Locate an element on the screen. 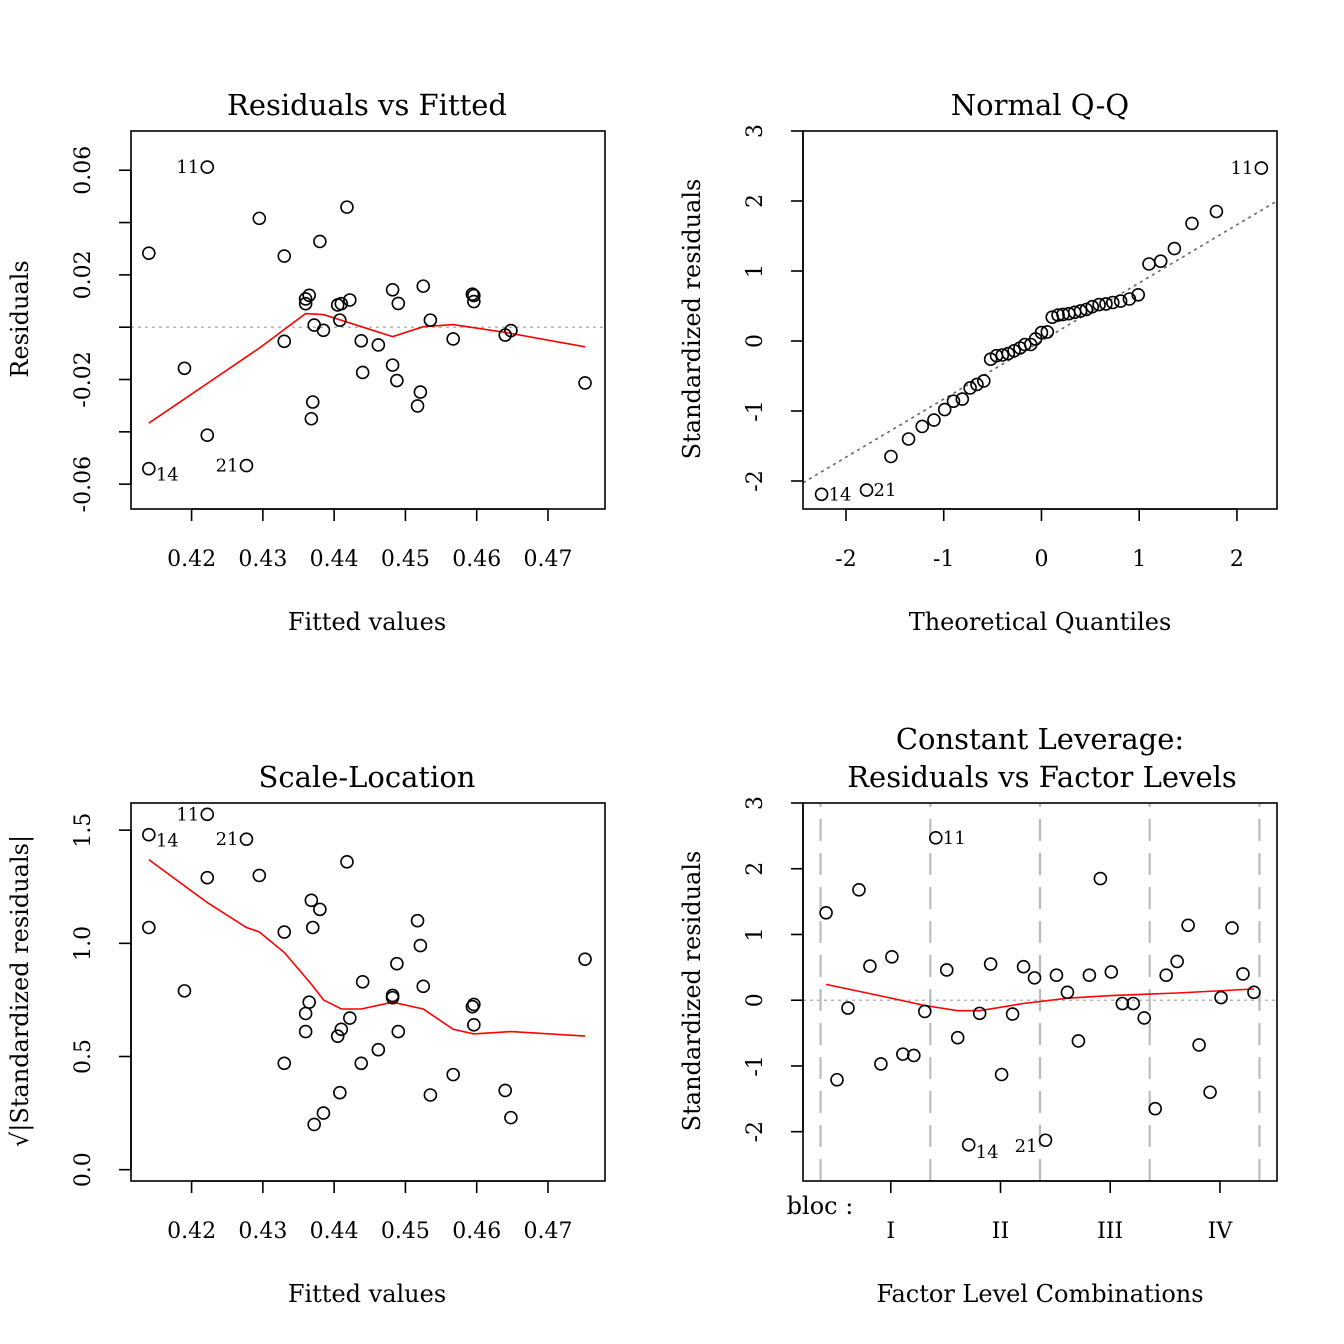 Image resolution: width=1344 pixels, height=1344 pixels. x-tick-label: 2 is located at coordinates (1237, 559).